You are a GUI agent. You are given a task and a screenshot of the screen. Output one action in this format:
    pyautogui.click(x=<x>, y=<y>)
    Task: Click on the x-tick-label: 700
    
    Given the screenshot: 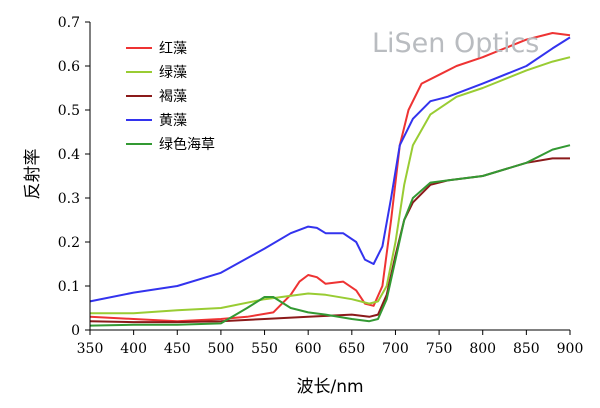 What is the action you would take?
    pyautogui.click(x=395, y=349)
    